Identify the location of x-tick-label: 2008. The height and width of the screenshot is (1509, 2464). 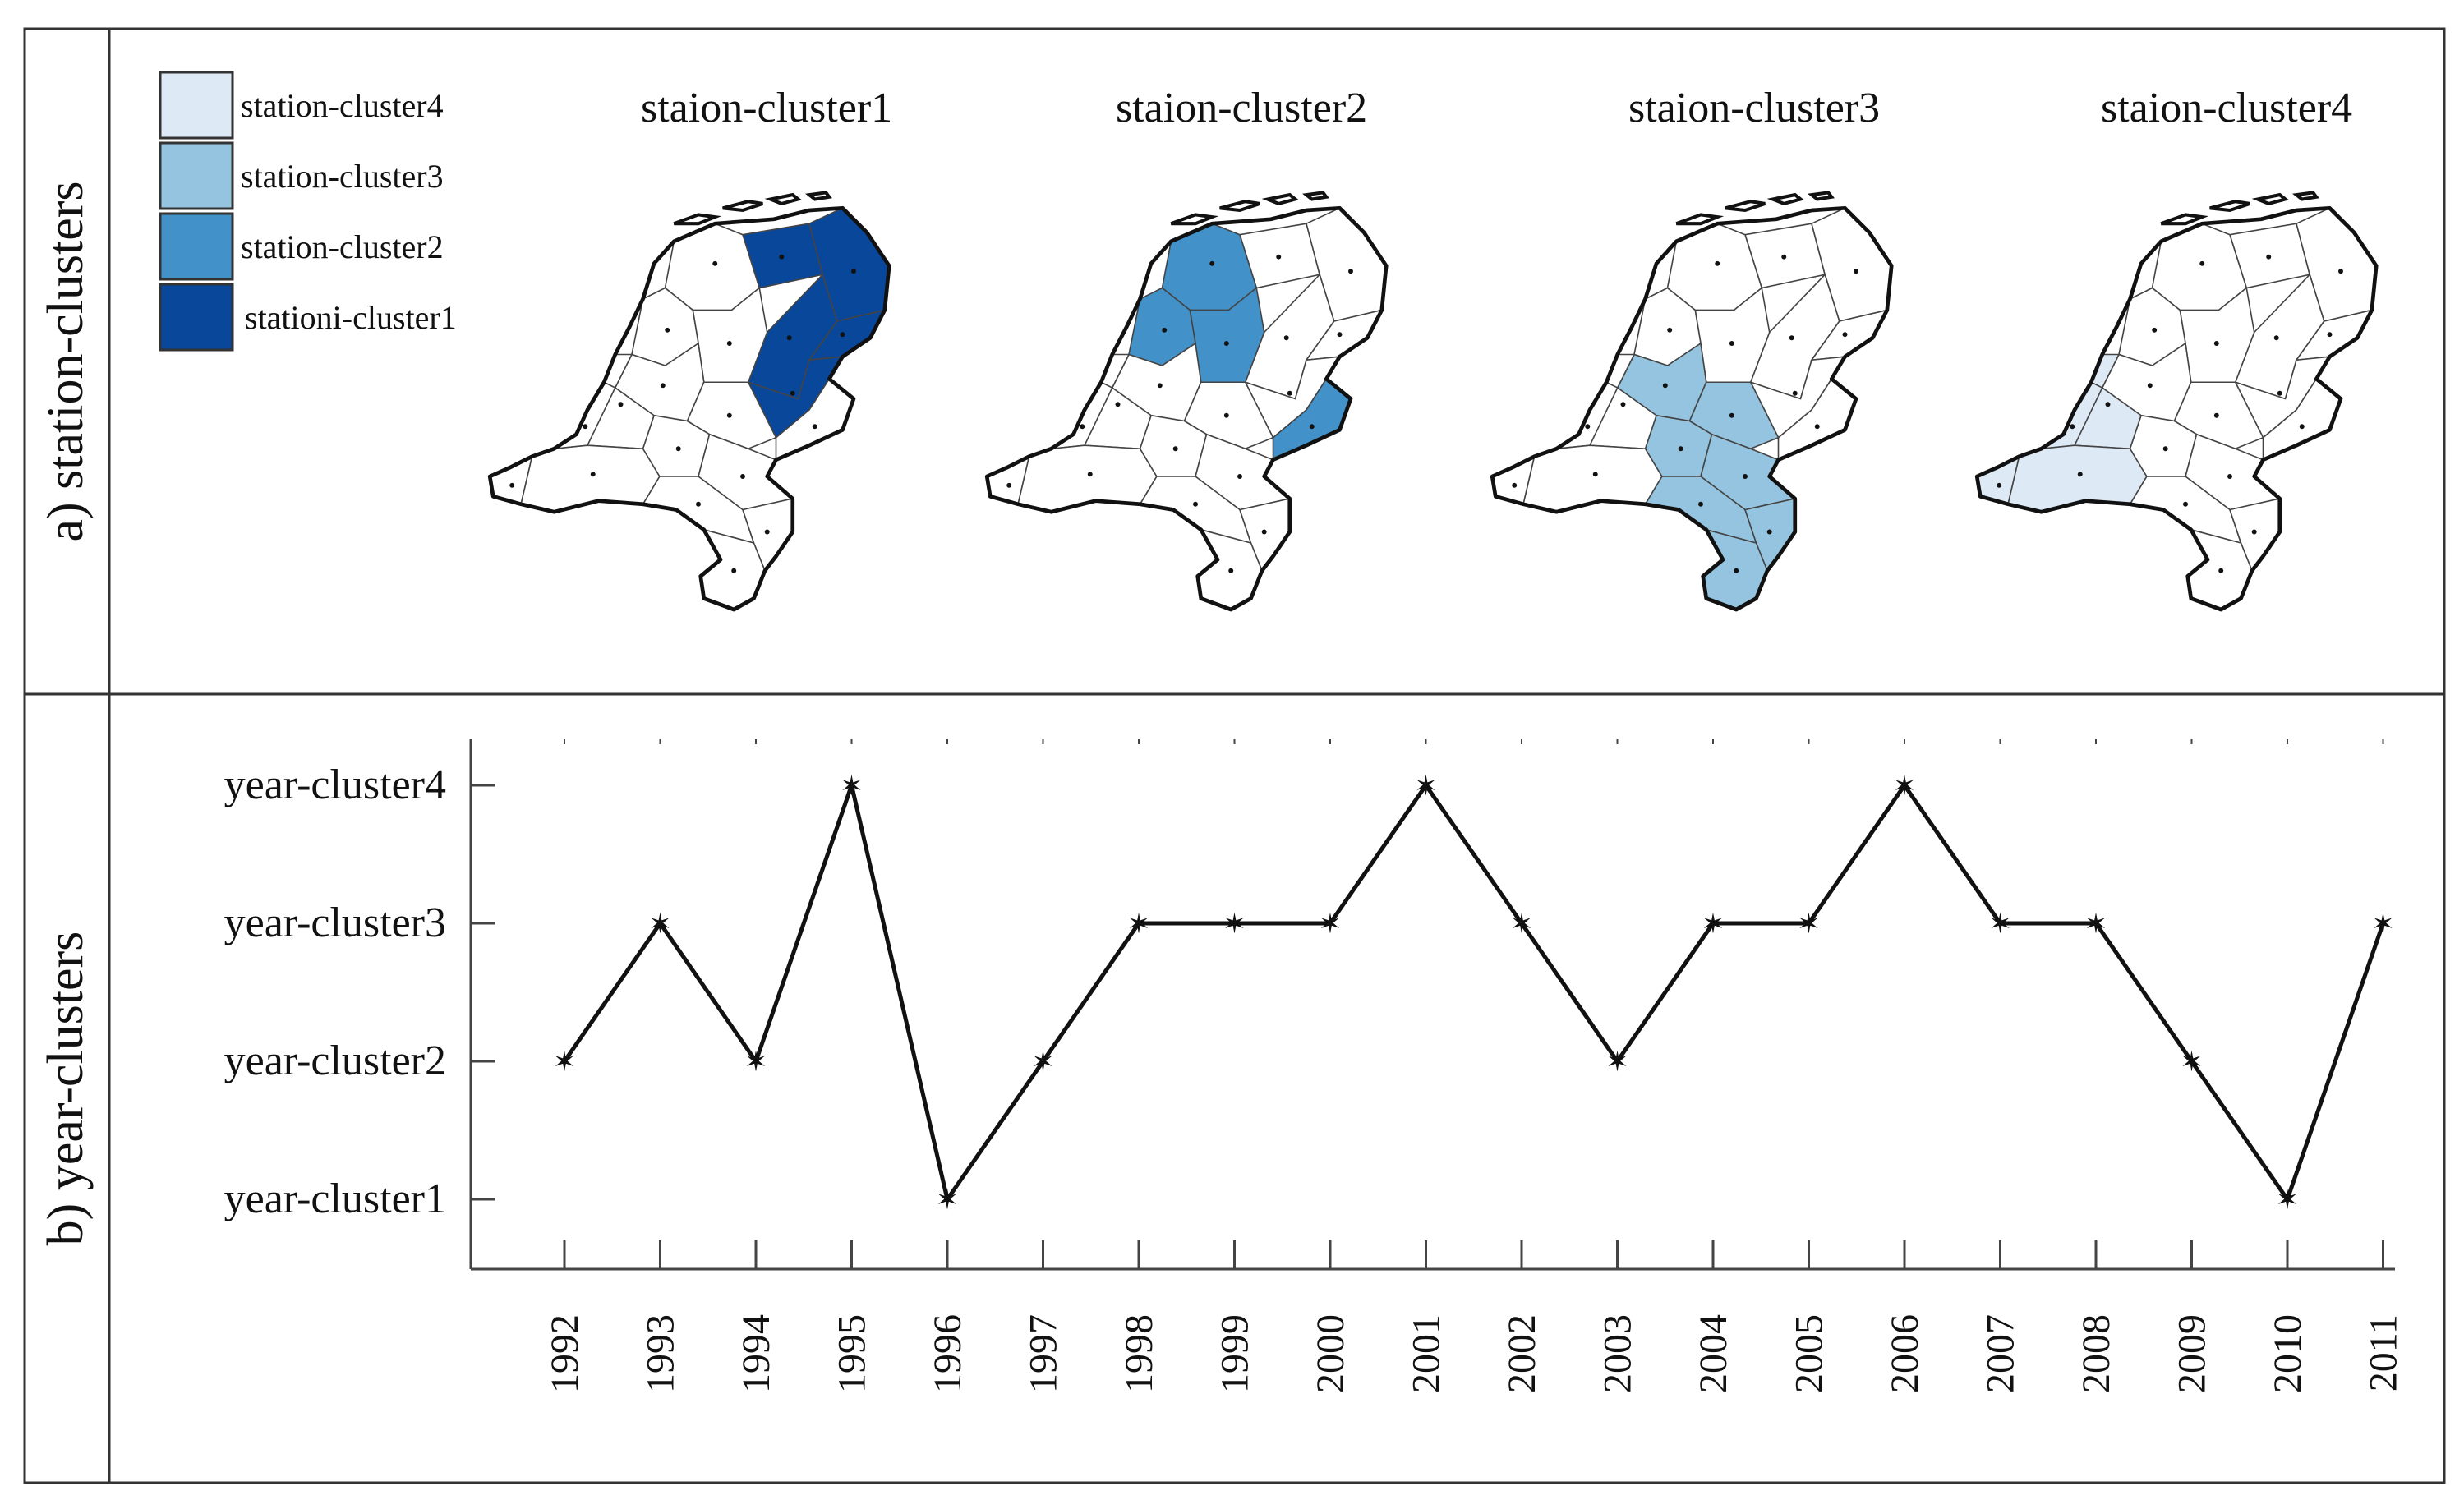
(2096, 1353).